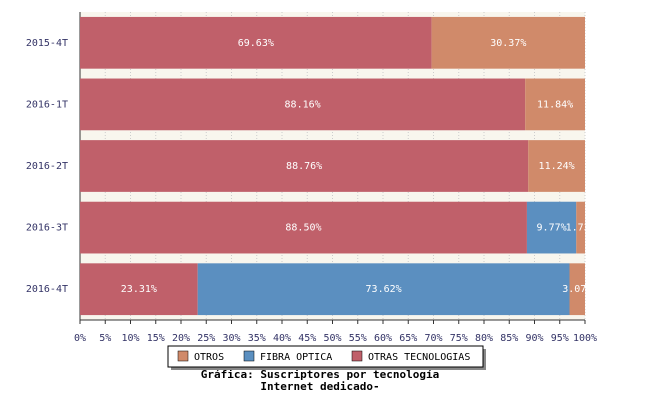  I want to click on x-tick-label: 100%, so click(585, 338).